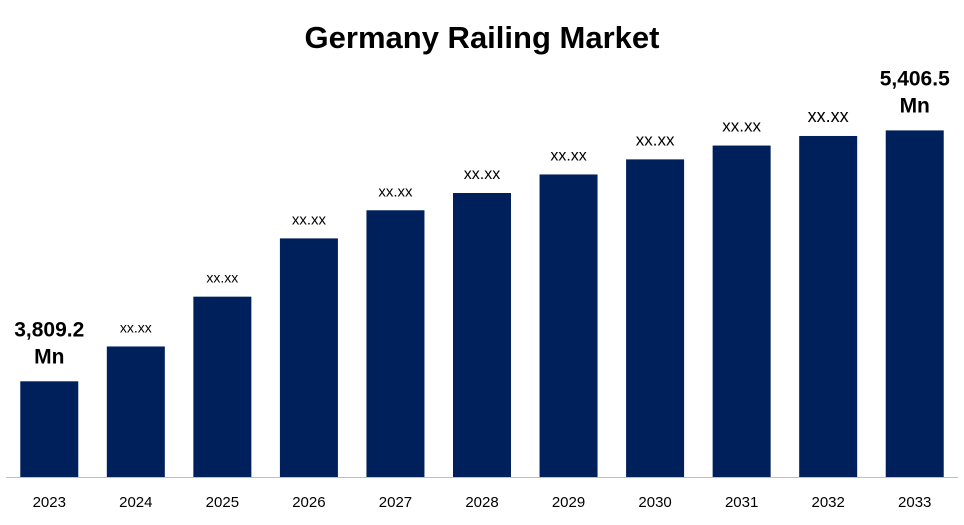  Describe the element at coordinates (914, 502) in the screenshot. I see `x-tick-label-2033: 2033` at that location.